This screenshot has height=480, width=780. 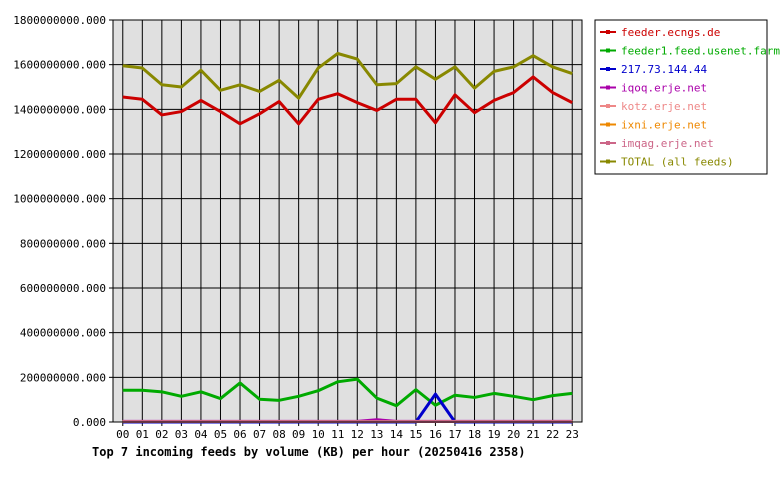 What do you see at coordinates (376, 434) in the screenshot?
I see `x-tick-label: 13` at bounding box center [376, 434].